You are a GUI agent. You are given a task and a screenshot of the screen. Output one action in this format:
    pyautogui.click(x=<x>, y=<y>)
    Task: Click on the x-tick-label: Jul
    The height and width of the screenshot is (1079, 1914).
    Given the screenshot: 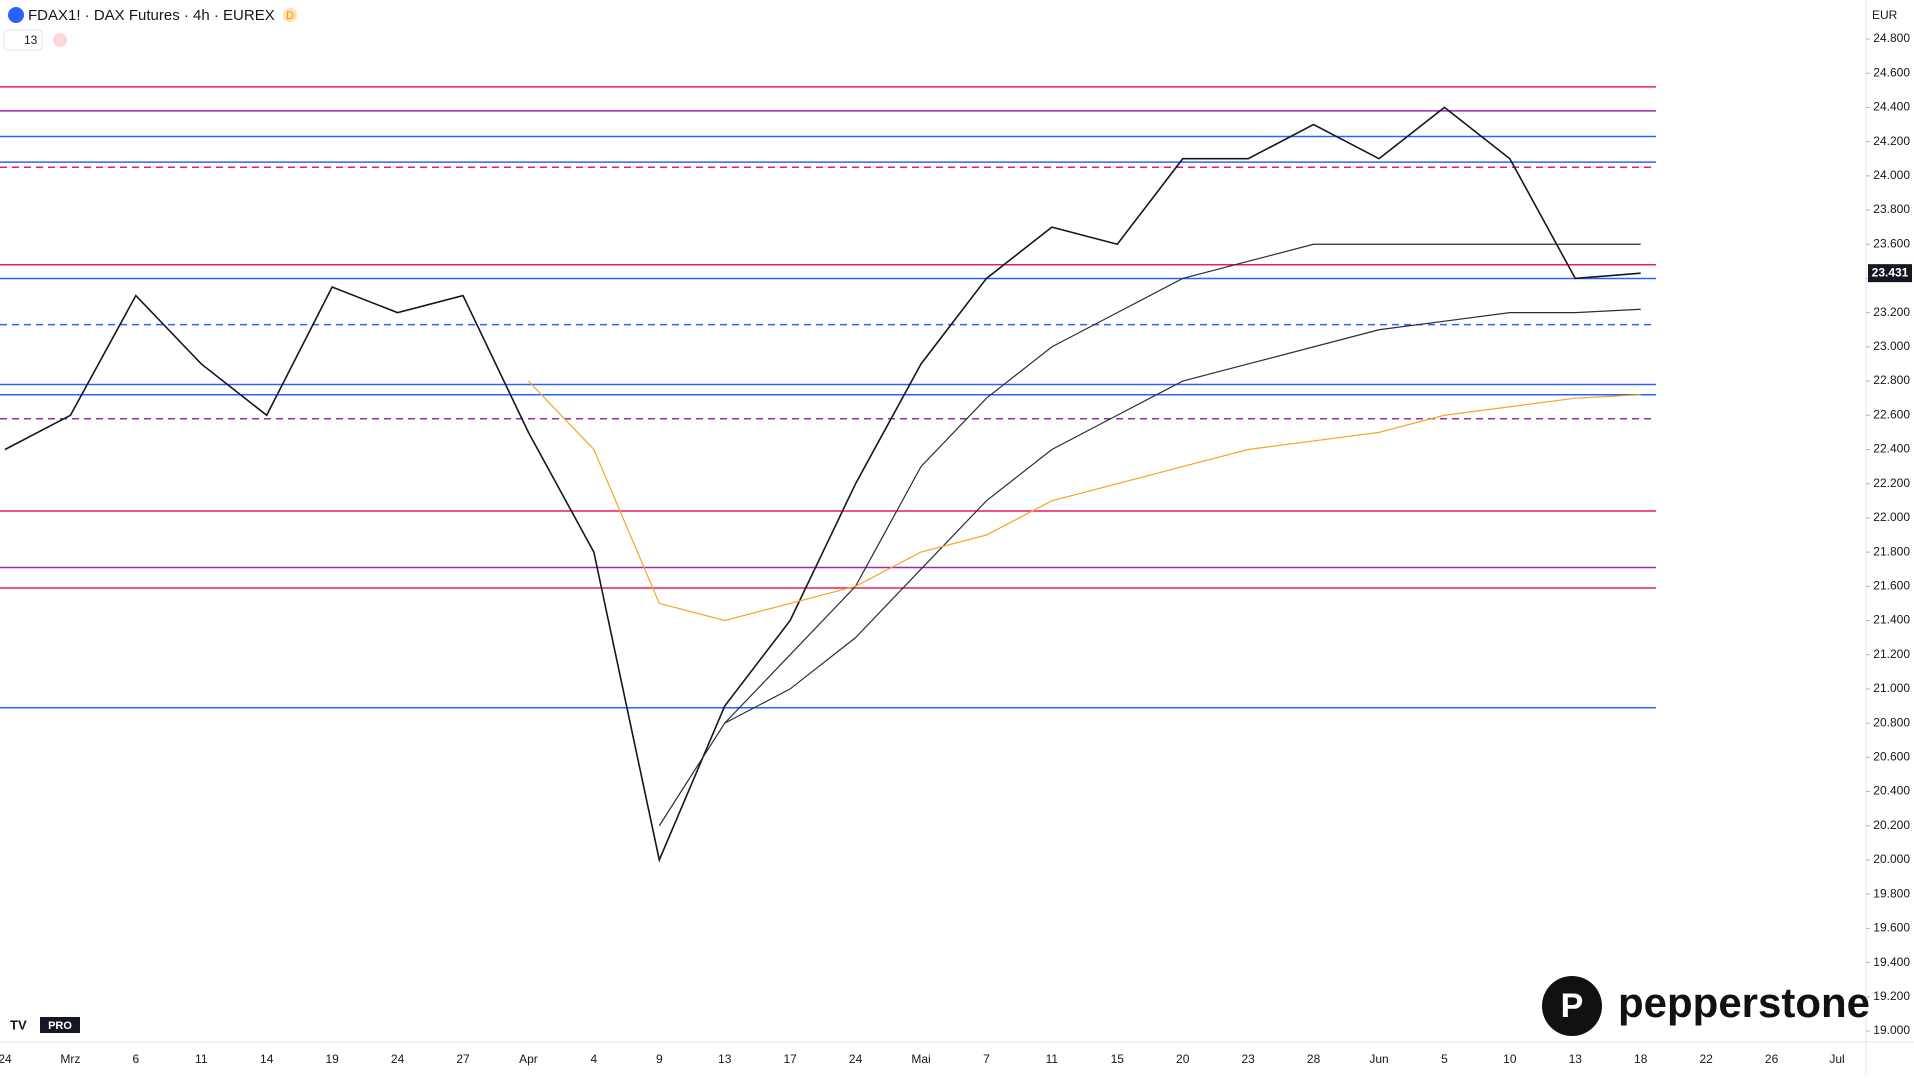 What is the action you would take?
    pyautogui.click(x=1836, y=1059)
    